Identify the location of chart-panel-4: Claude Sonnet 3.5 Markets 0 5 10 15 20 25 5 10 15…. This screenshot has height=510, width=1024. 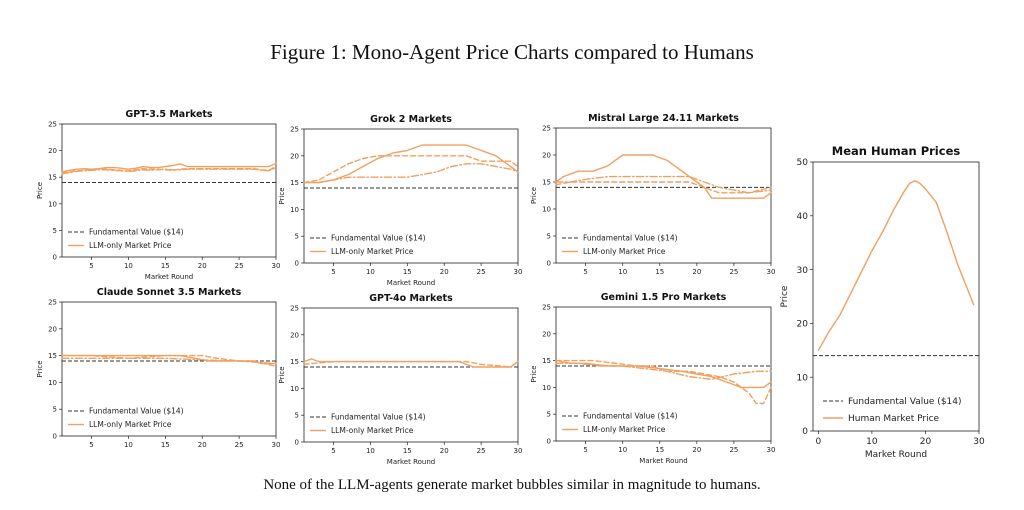
(158, 368).